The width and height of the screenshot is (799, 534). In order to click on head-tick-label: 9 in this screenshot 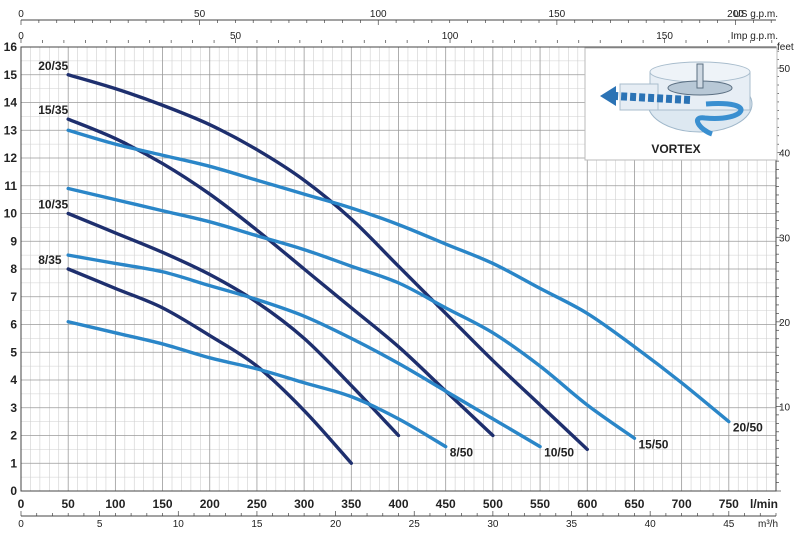, I will do `click(13, 241)`.